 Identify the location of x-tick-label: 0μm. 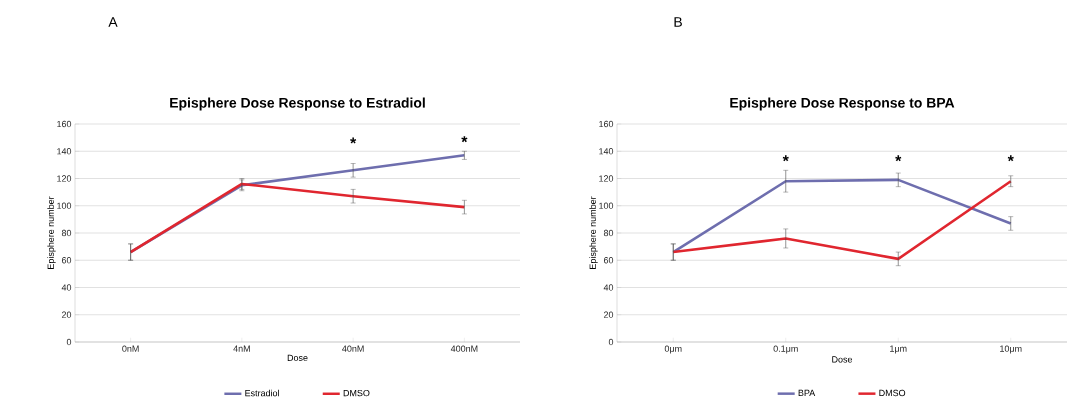
(673, 349).